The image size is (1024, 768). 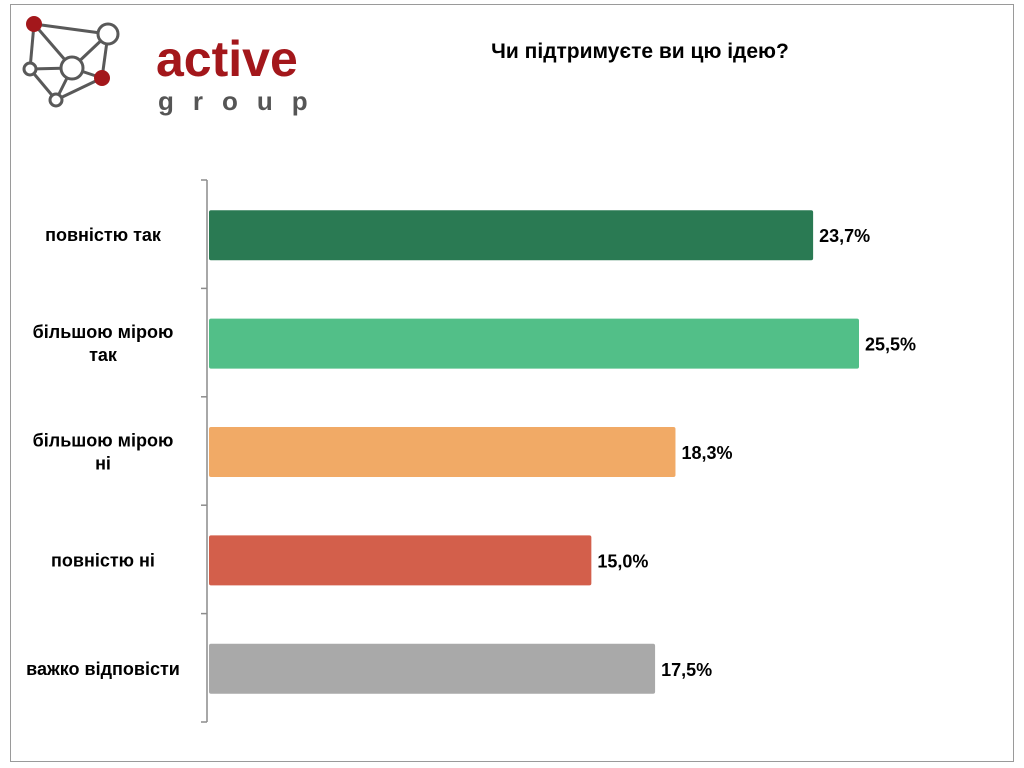 What do you see at coordinates (103, 560) in the screenshot?
I see `category-label-4: повністю ні` at bounding box center [103, 560].